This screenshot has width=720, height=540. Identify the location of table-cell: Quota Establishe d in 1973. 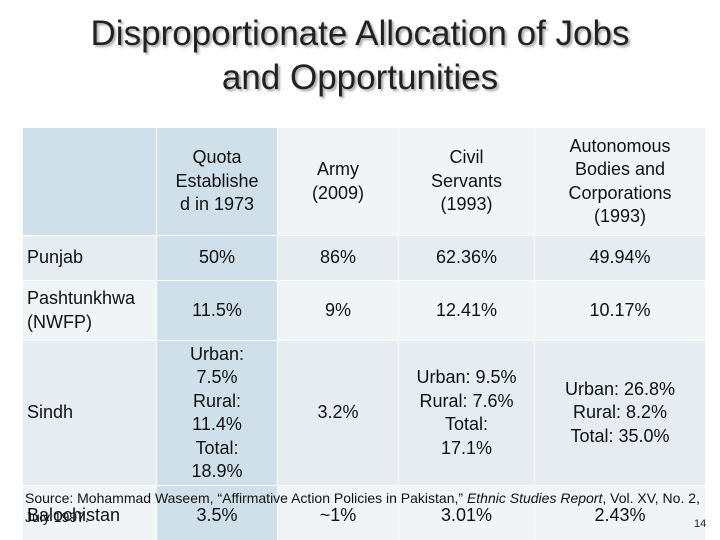
(217, 181).